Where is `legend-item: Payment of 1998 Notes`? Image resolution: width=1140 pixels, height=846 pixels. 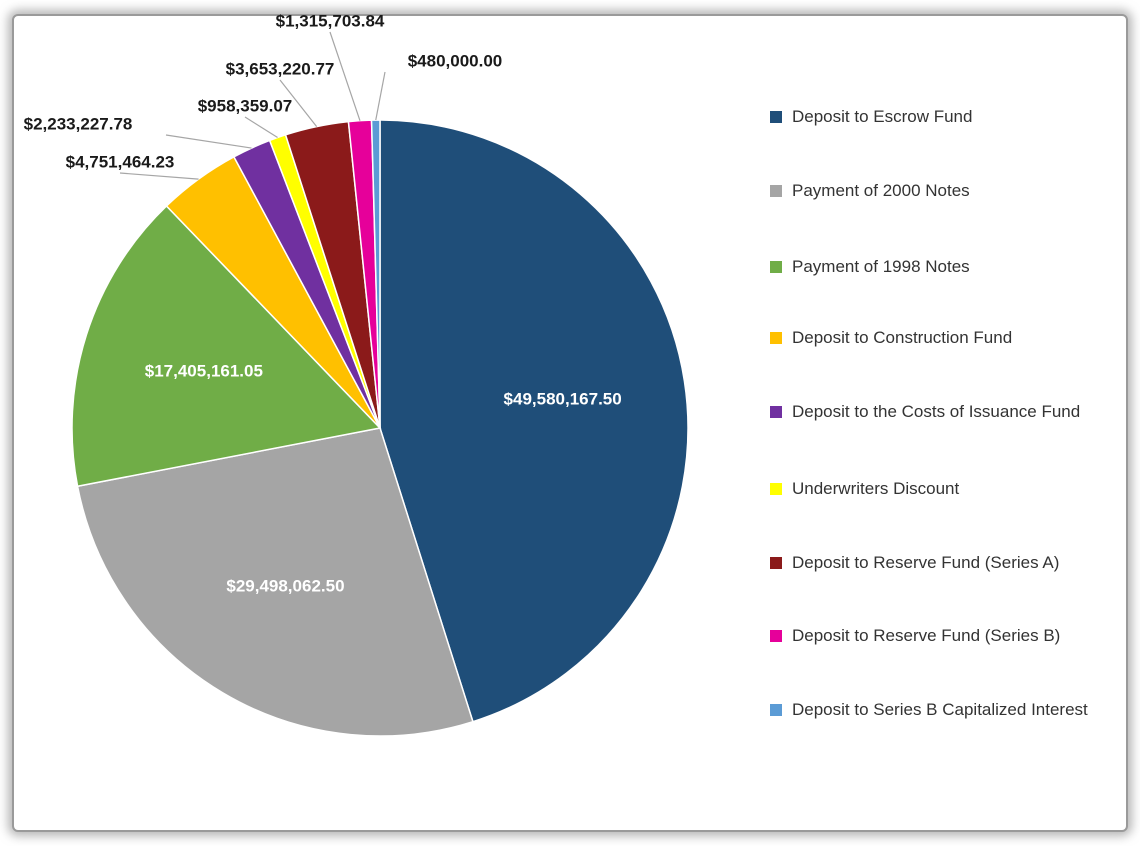 legend-item: Payment of 1998 Notes is located at coordinates (936, 267).